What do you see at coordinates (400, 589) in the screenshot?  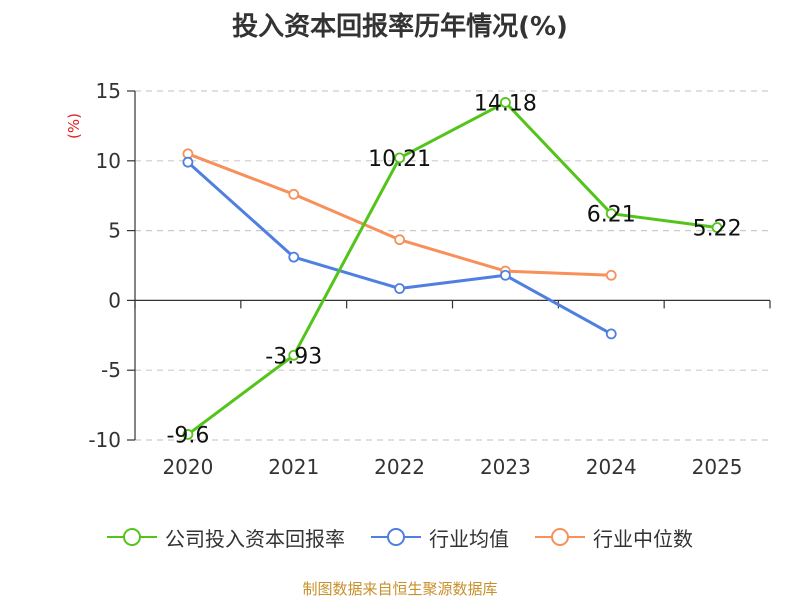 I see `source-note: 制图数据来自恒生聚源数据库` at bounding box center [400, 589].